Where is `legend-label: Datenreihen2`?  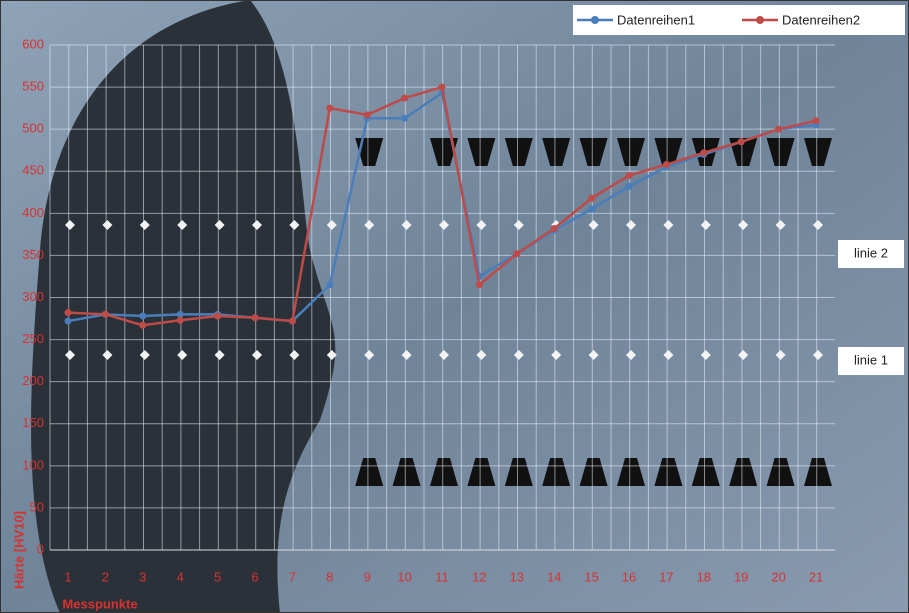
legend-label: Datenreihen2 is located at coordinates (821, 19).